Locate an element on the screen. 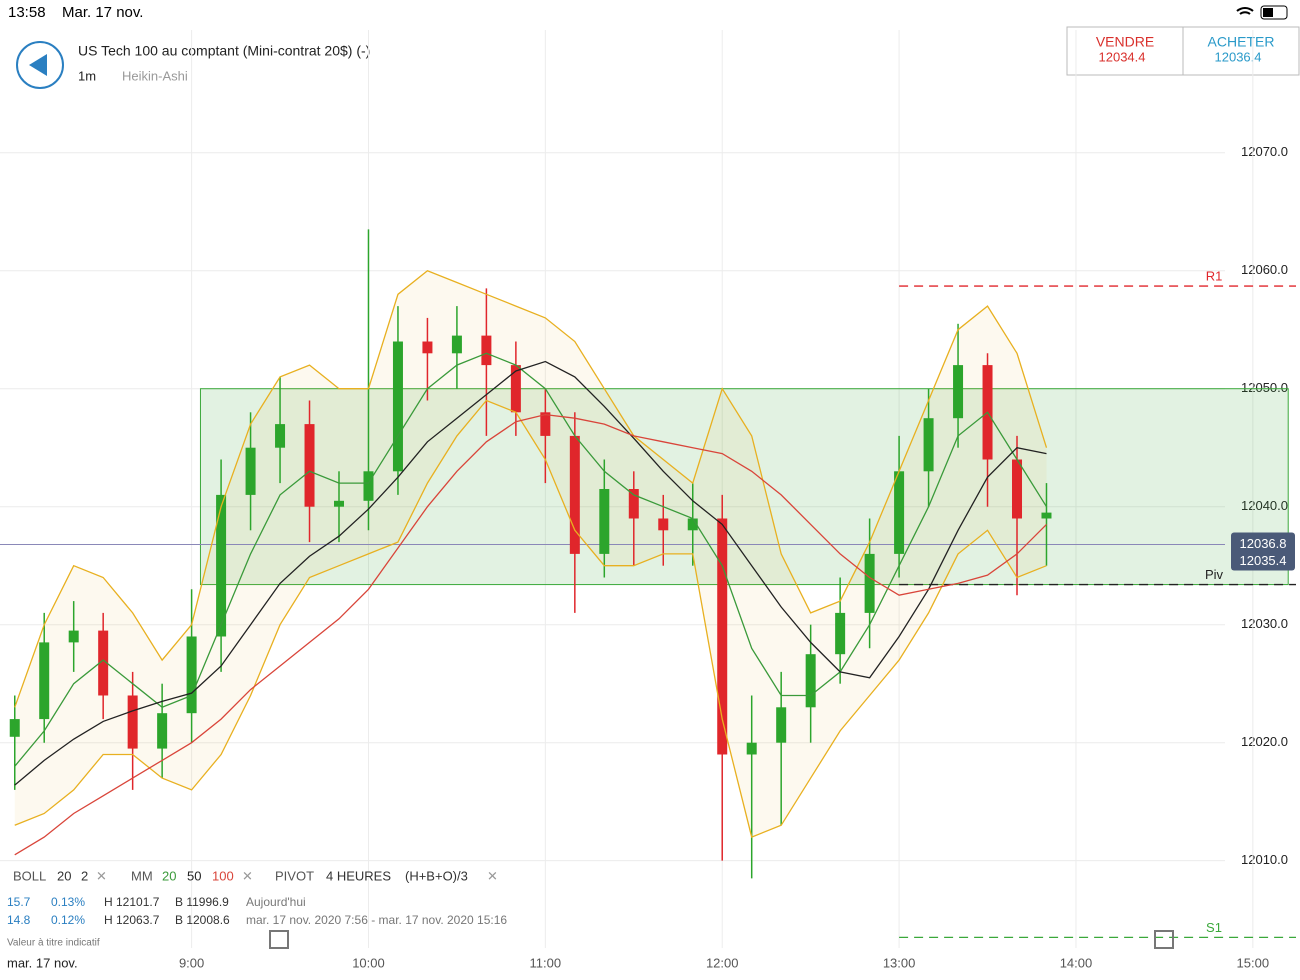  pivot-formula: (H+B+O)/3 is located at coordinates (436, 875).